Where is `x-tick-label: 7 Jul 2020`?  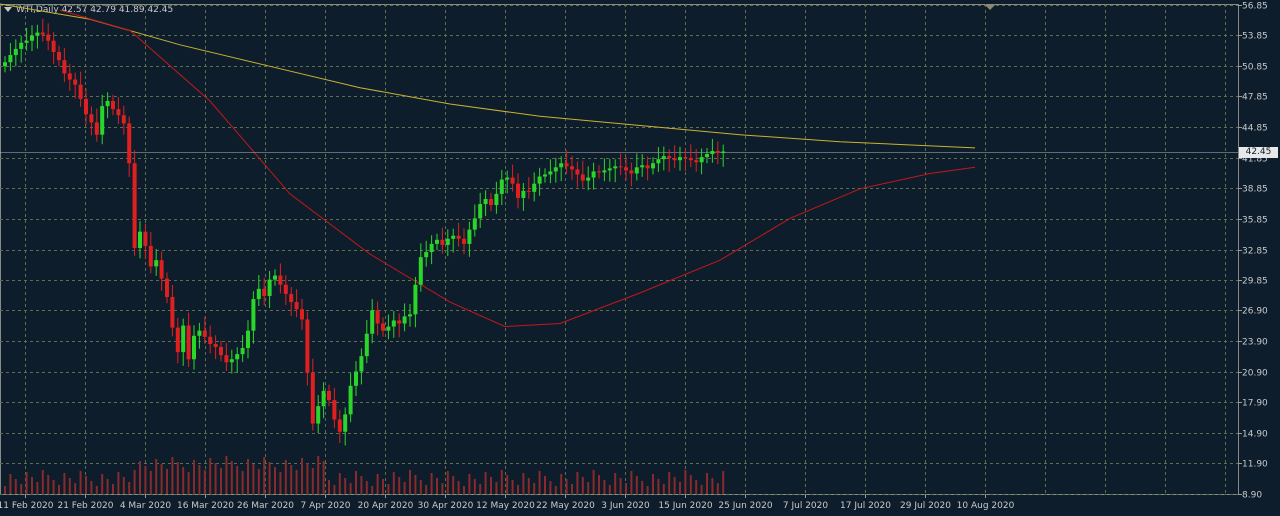 x-tick-label: 7 Jul 2020 is located at coordinates (805, 506).